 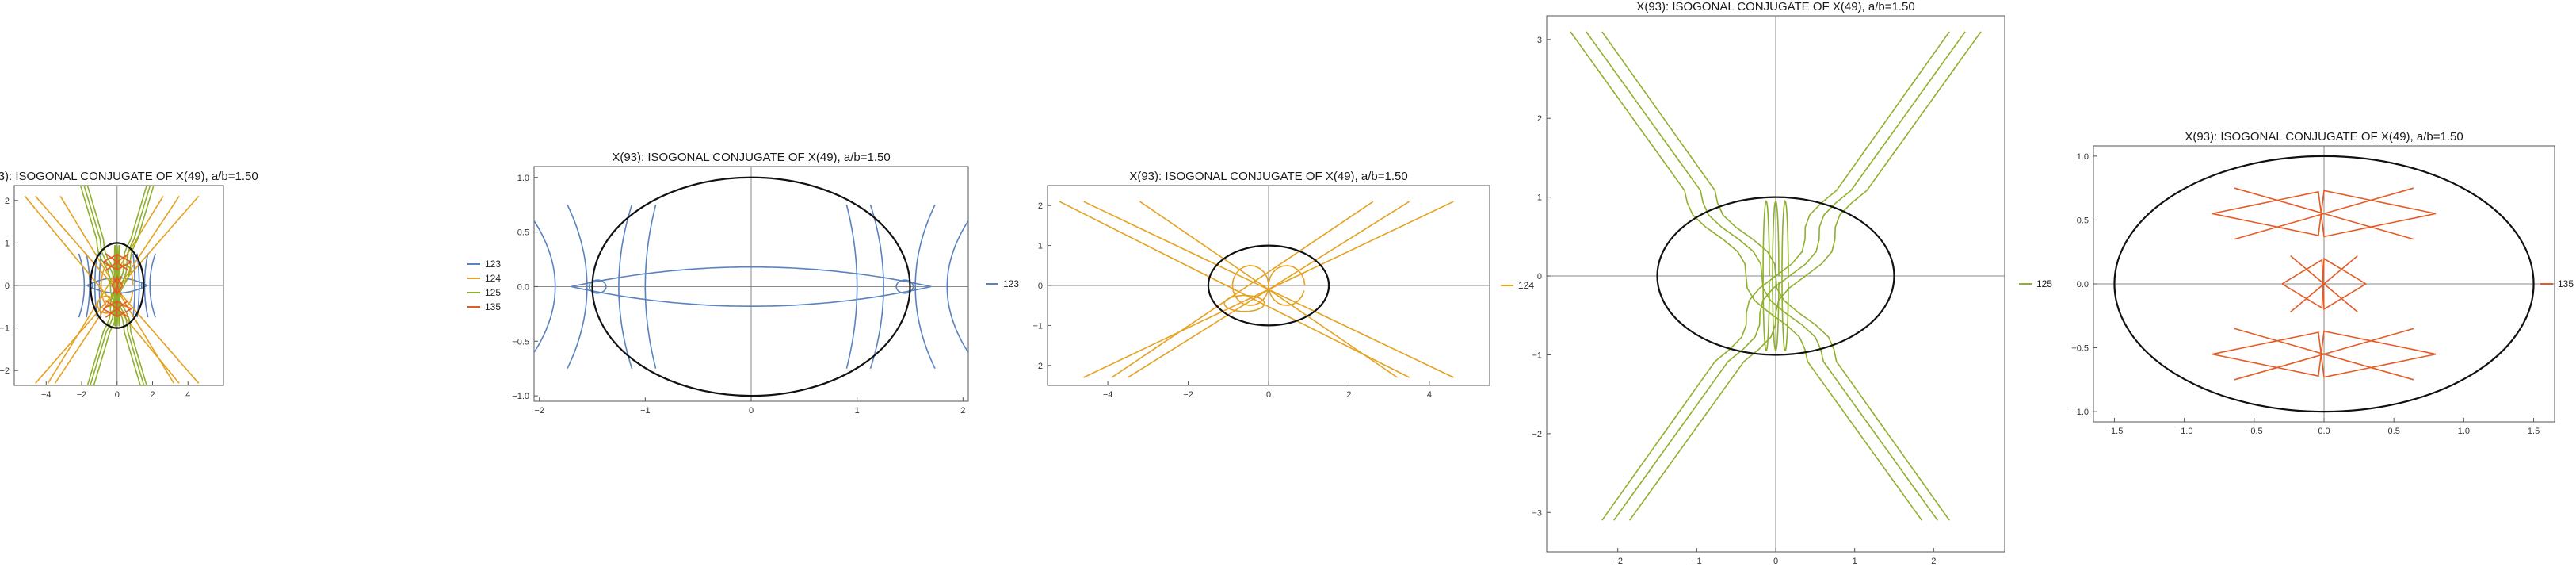 I want to click on y-tick-label: −3, so click(x=1537, y=513).